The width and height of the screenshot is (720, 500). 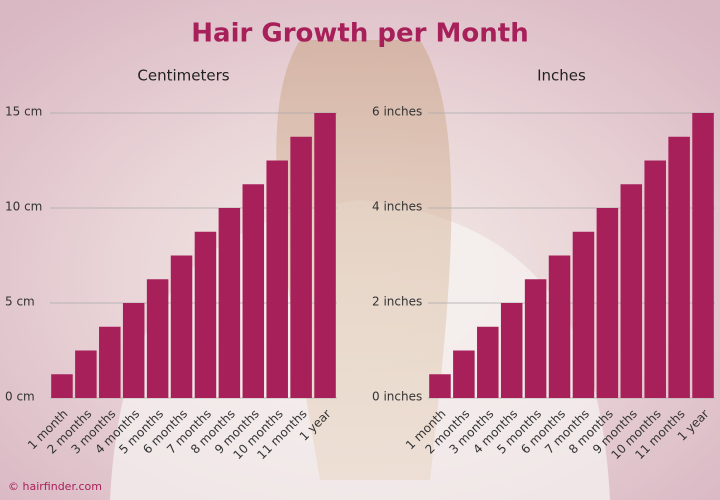 I want to click on footer: © hairfinder.com, so click(x=55, y=486).